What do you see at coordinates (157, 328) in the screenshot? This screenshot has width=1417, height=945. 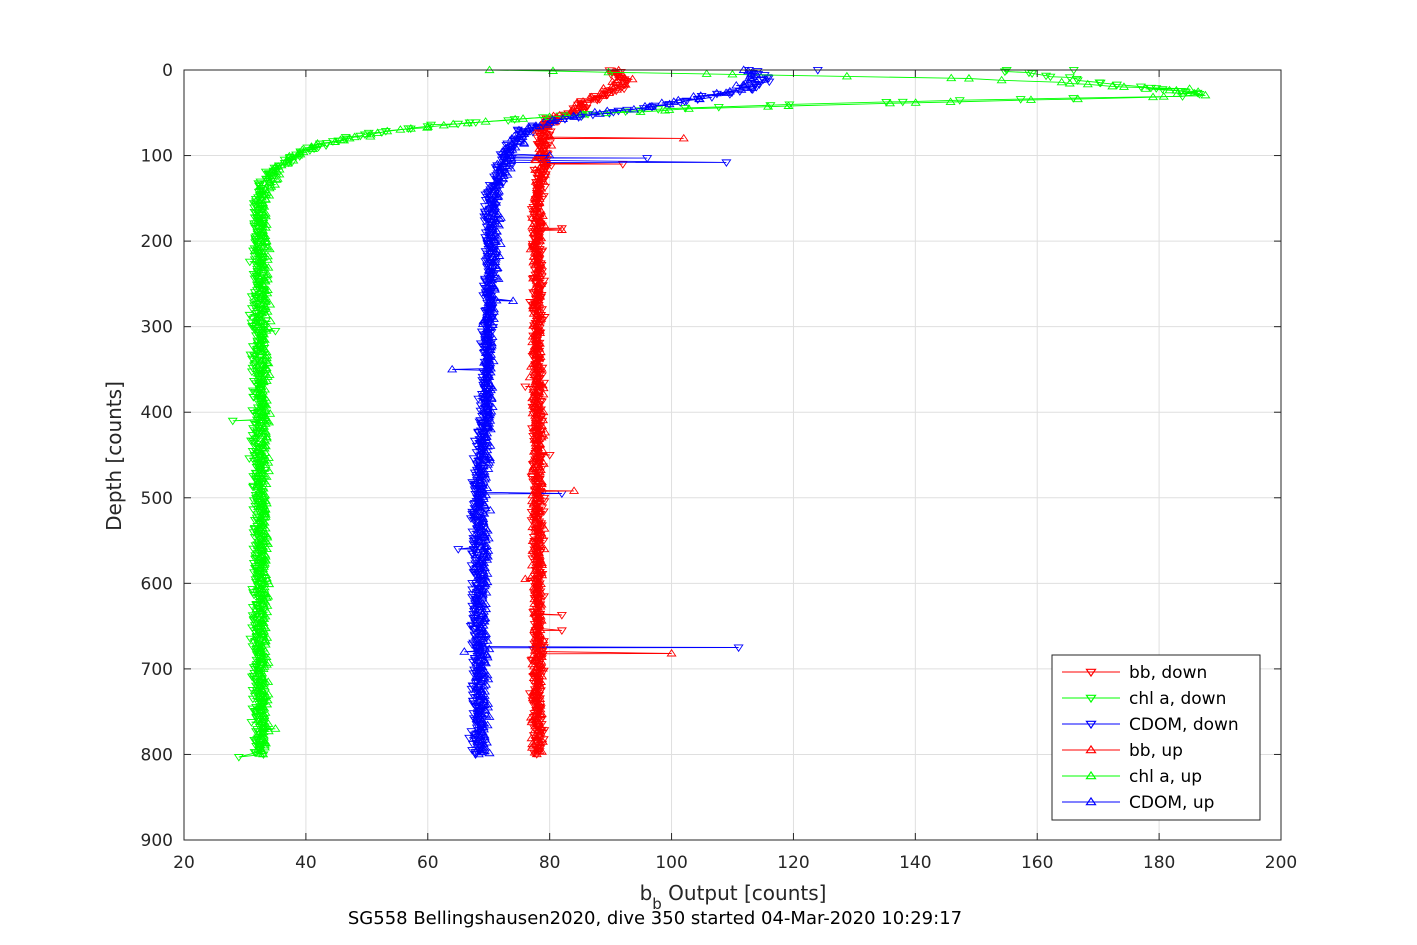 I see `y-tick-label: 300` at bounding box center [157, 328].